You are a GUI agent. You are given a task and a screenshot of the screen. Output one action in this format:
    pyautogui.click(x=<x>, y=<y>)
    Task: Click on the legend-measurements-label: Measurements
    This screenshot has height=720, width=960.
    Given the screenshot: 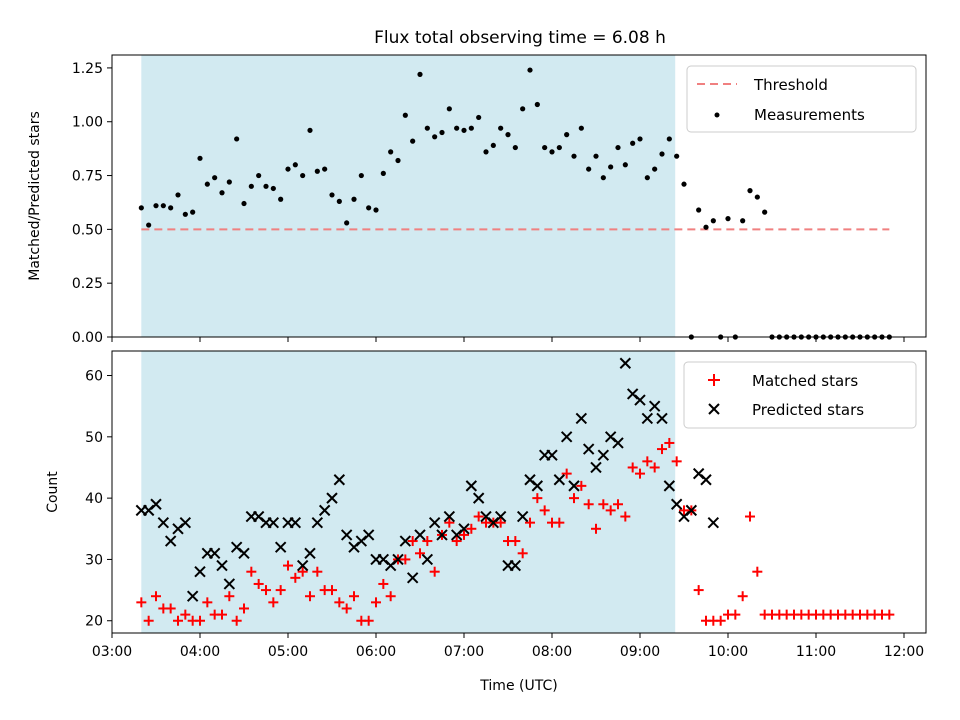 What is the action you would take?
    pyautogui.click(x=809, y=115)
    